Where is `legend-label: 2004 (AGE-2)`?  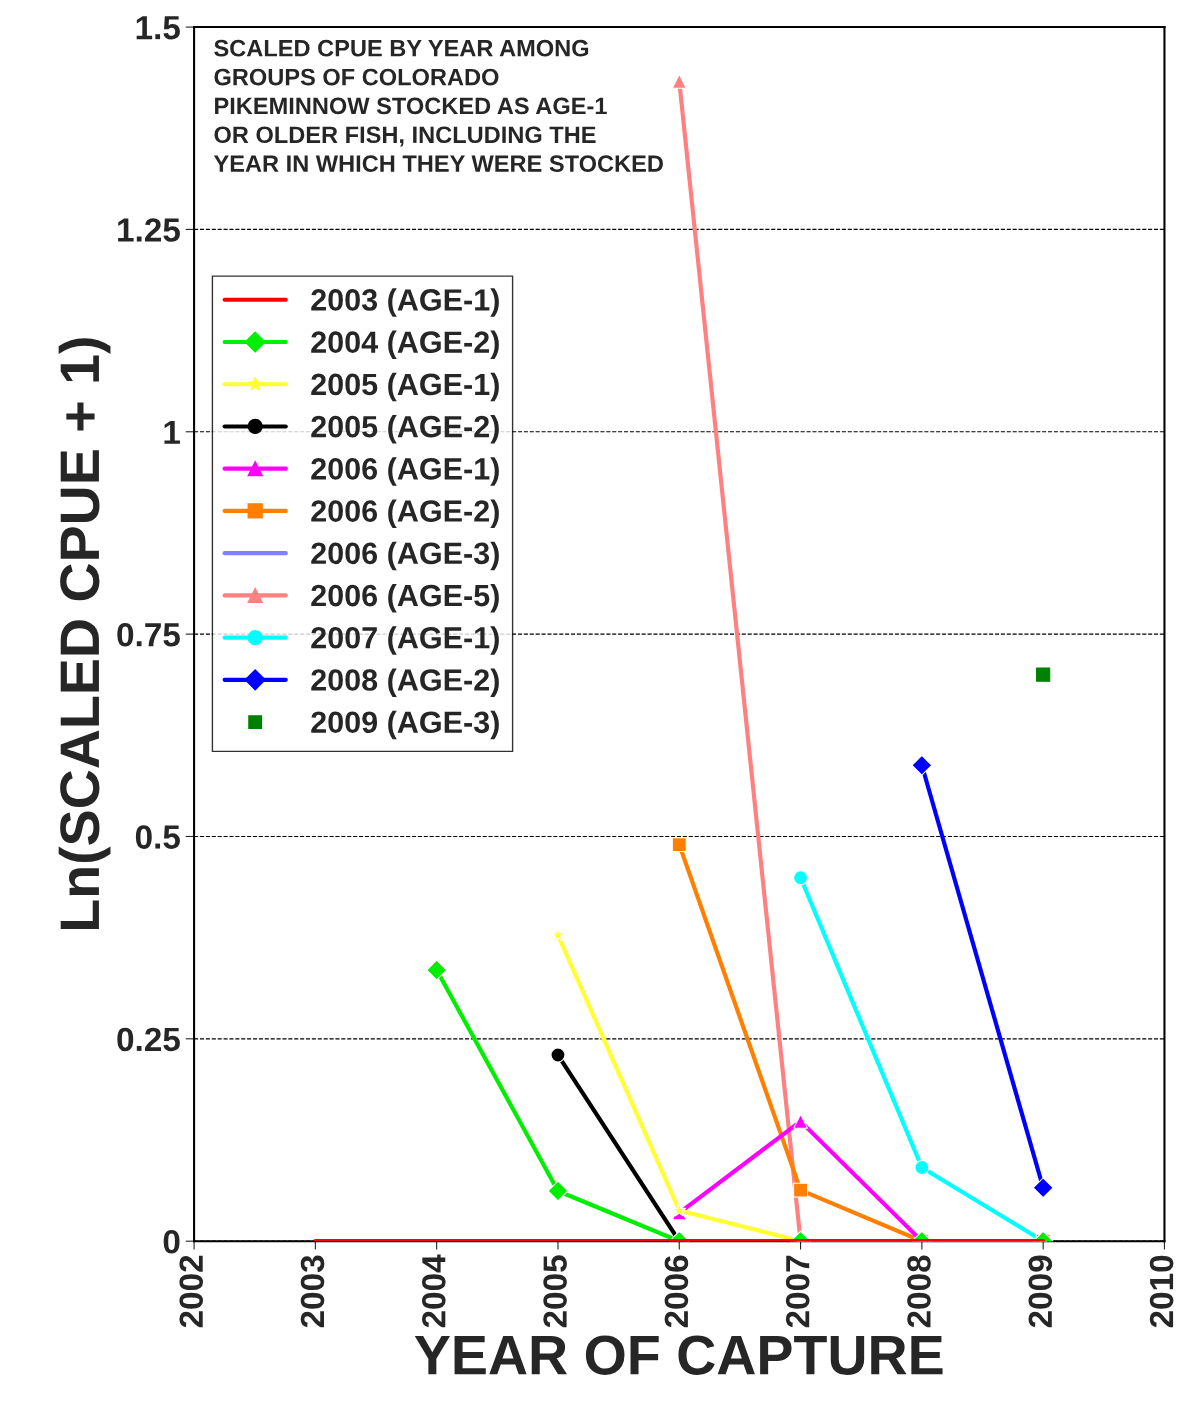
legend-label: 2004 (AGE-2) is located at coordinates (405, 345).